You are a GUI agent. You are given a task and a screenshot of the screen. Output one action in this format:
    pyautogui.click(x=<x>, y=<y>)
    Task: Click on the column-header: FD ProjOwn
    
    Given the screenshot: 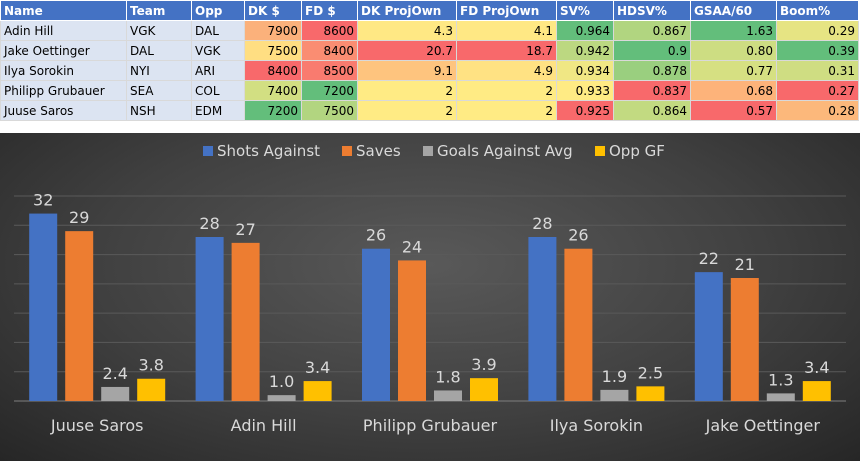 What is the action you would take?
    pyautogui.click(x=506, y=10)
    